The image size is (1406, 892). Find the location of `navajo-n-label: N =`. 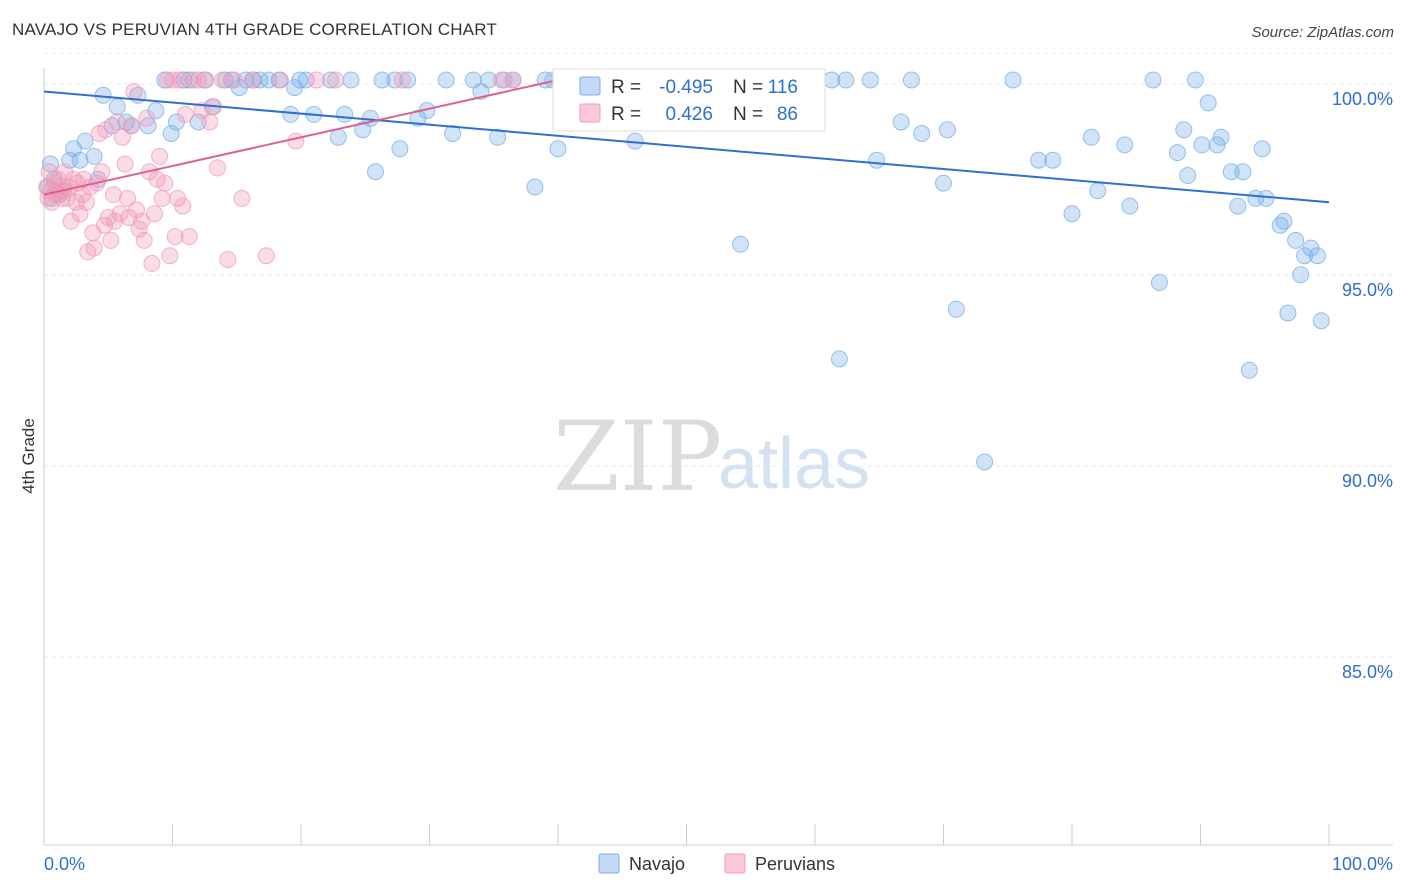

navajo-n-label: N = is located at coordinates (748, 87).